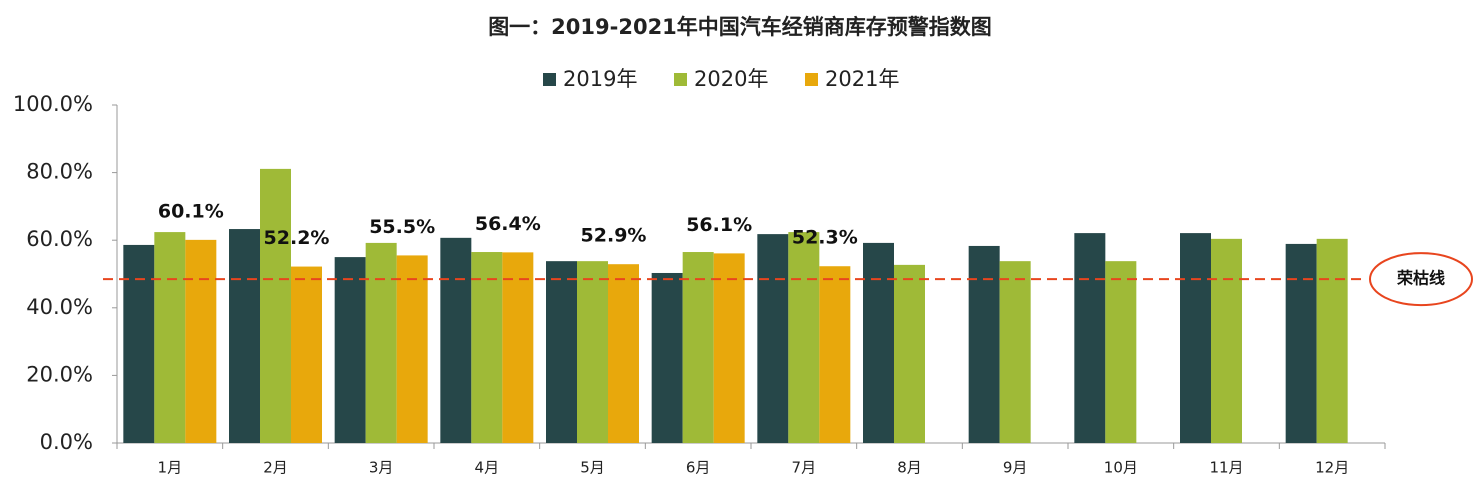 Image resolution: width=1473 pixels, height=501 pixels. I want to click on data-label: 56.4%, so click(508, 224).